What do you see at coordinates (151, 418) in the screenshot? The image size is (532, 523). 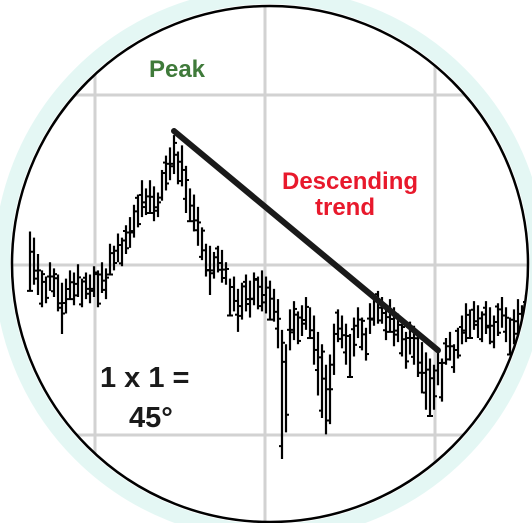 I see `ratio-label-line2: 45°` at bounding box center [151, 418].